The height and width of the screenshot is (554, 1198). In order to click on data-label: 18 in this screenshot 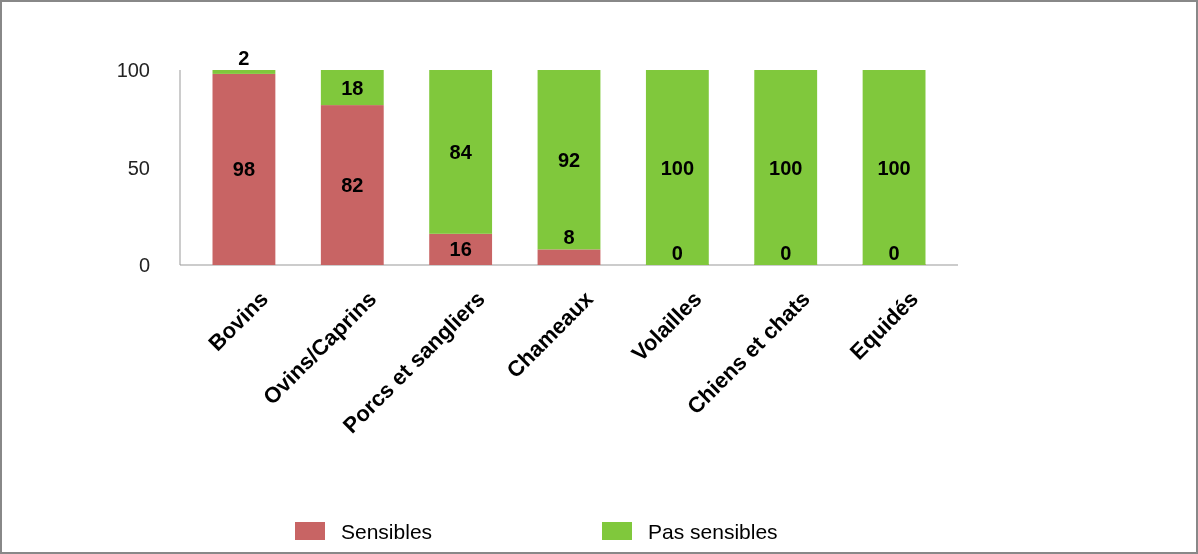, I will do `click(352, 87)`.